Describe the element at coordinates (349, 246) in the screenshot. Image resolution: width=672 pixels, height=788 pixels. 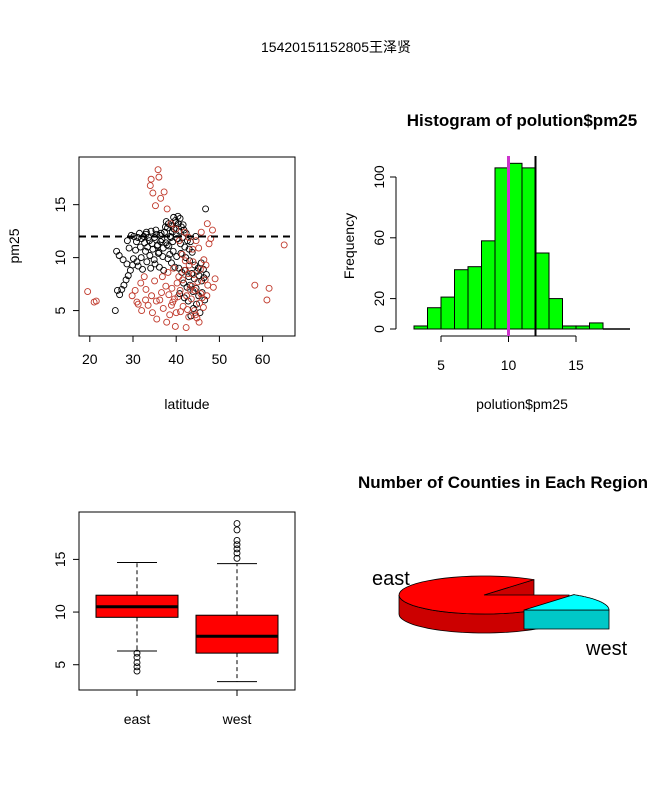
I see `histogram-ylabel: Frequency` at that location.